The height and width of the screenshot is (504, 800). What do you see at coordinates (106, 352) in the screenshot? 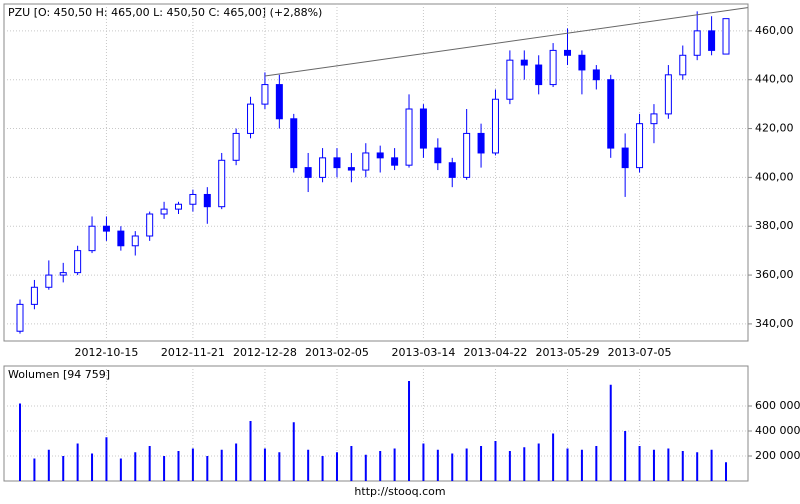
I see `x-tick-label: 2012-10-15` at bounding box center [106, 352].